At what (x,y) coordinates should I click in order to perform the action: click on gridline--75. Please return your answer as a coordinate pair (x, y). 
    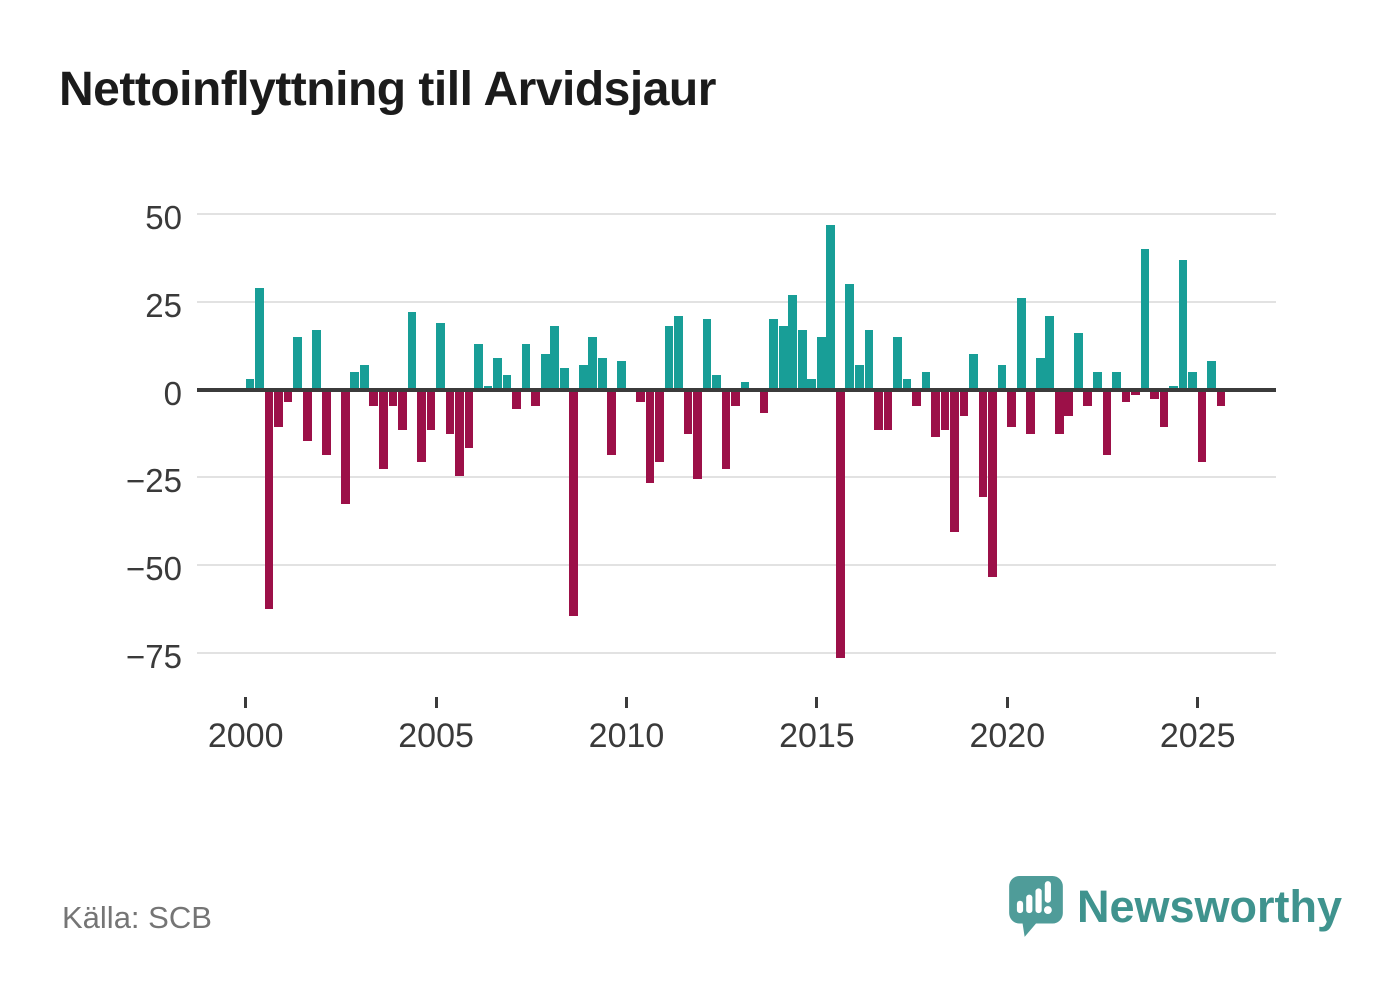
    Looking at the image, I should click on (736, 652).